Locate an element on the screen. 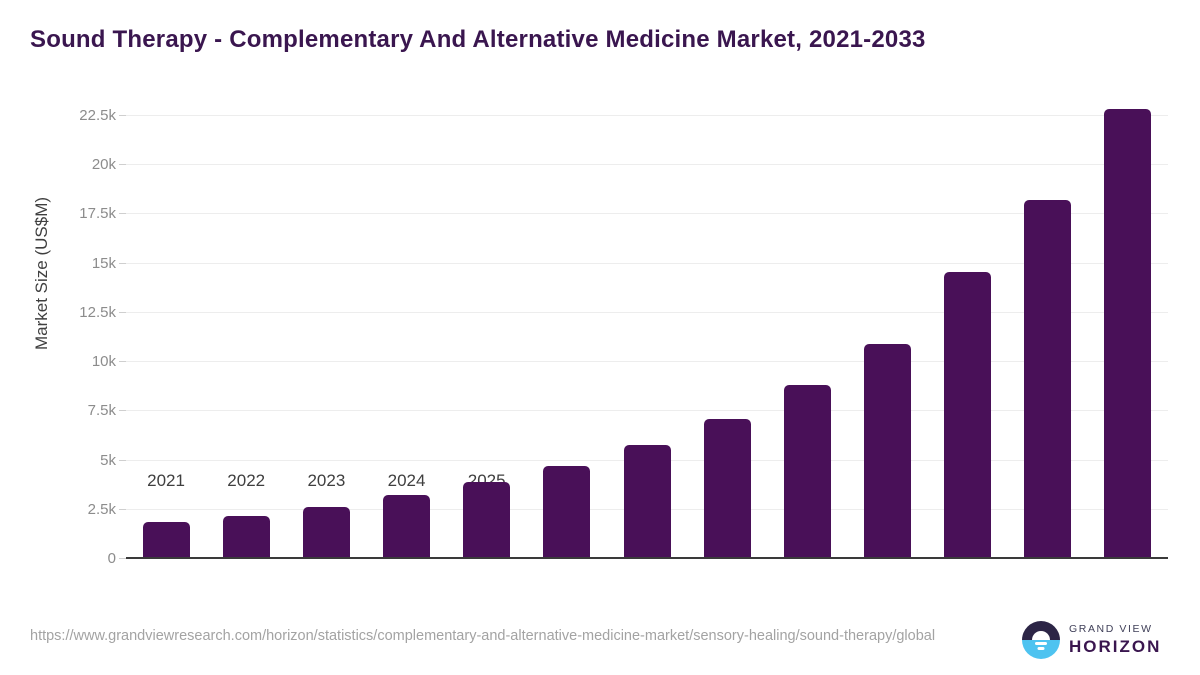 The image size is (1200, 675). bar-2024 is located at coordinates (407, 525).